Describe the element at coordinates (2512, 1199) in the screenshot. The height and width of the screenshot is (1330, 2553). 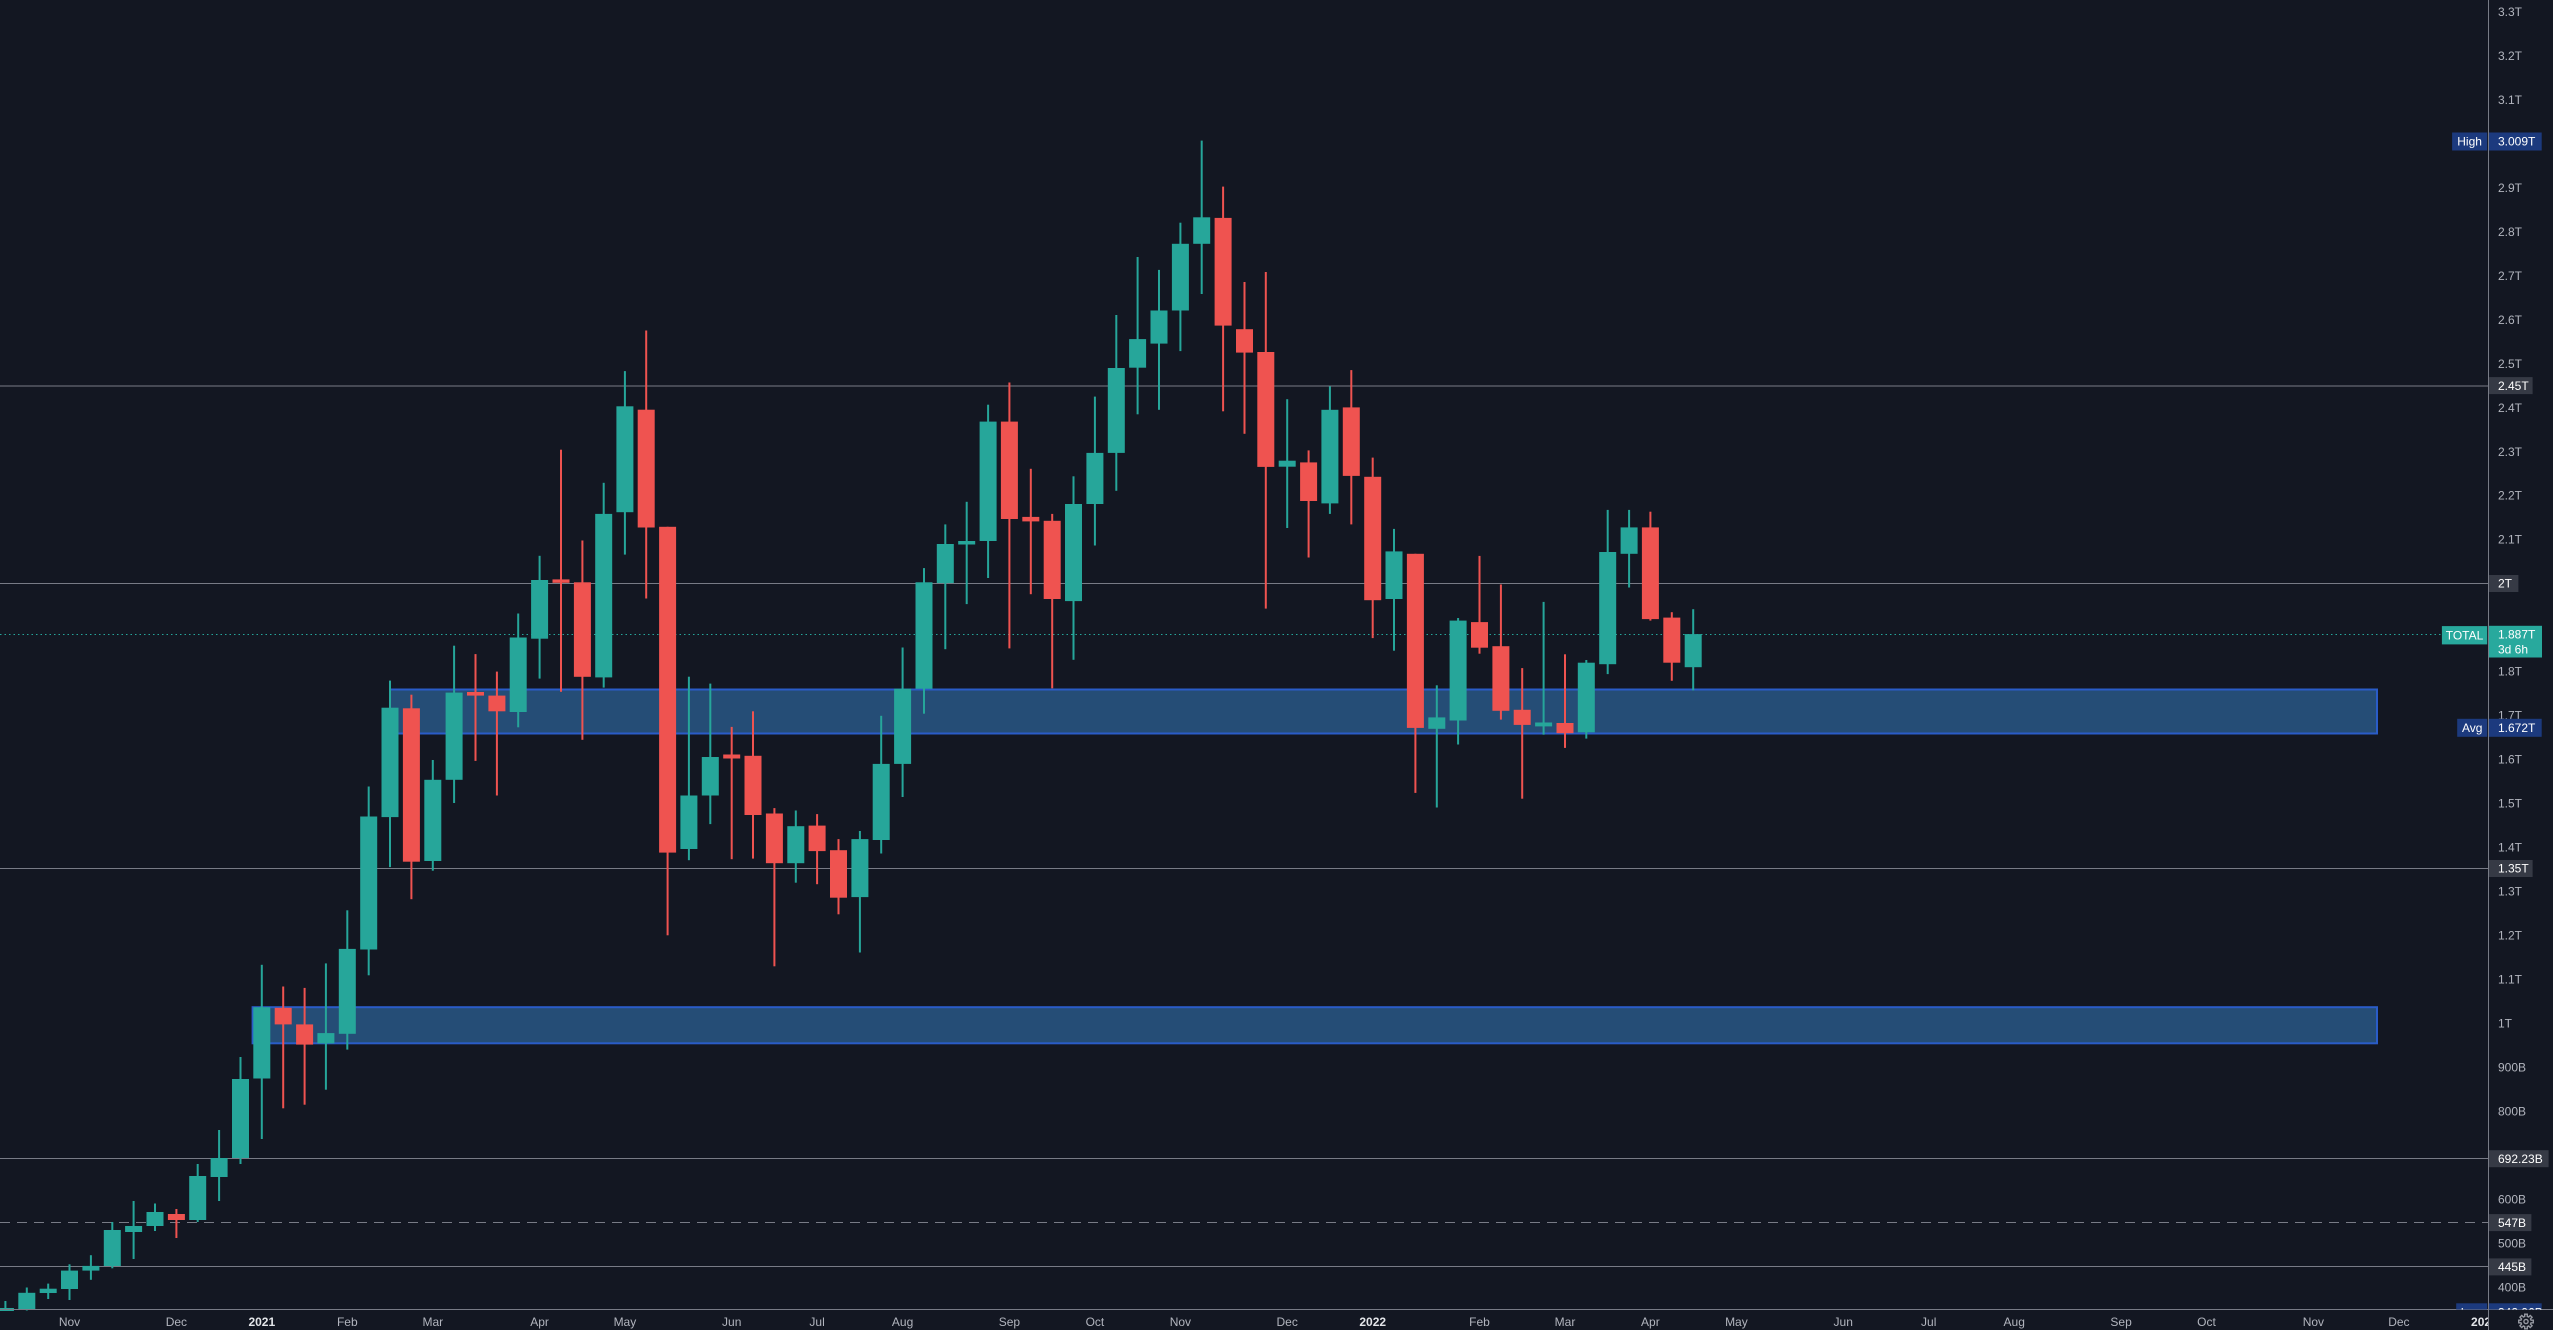
I see `svg-text: 600B` at that location.